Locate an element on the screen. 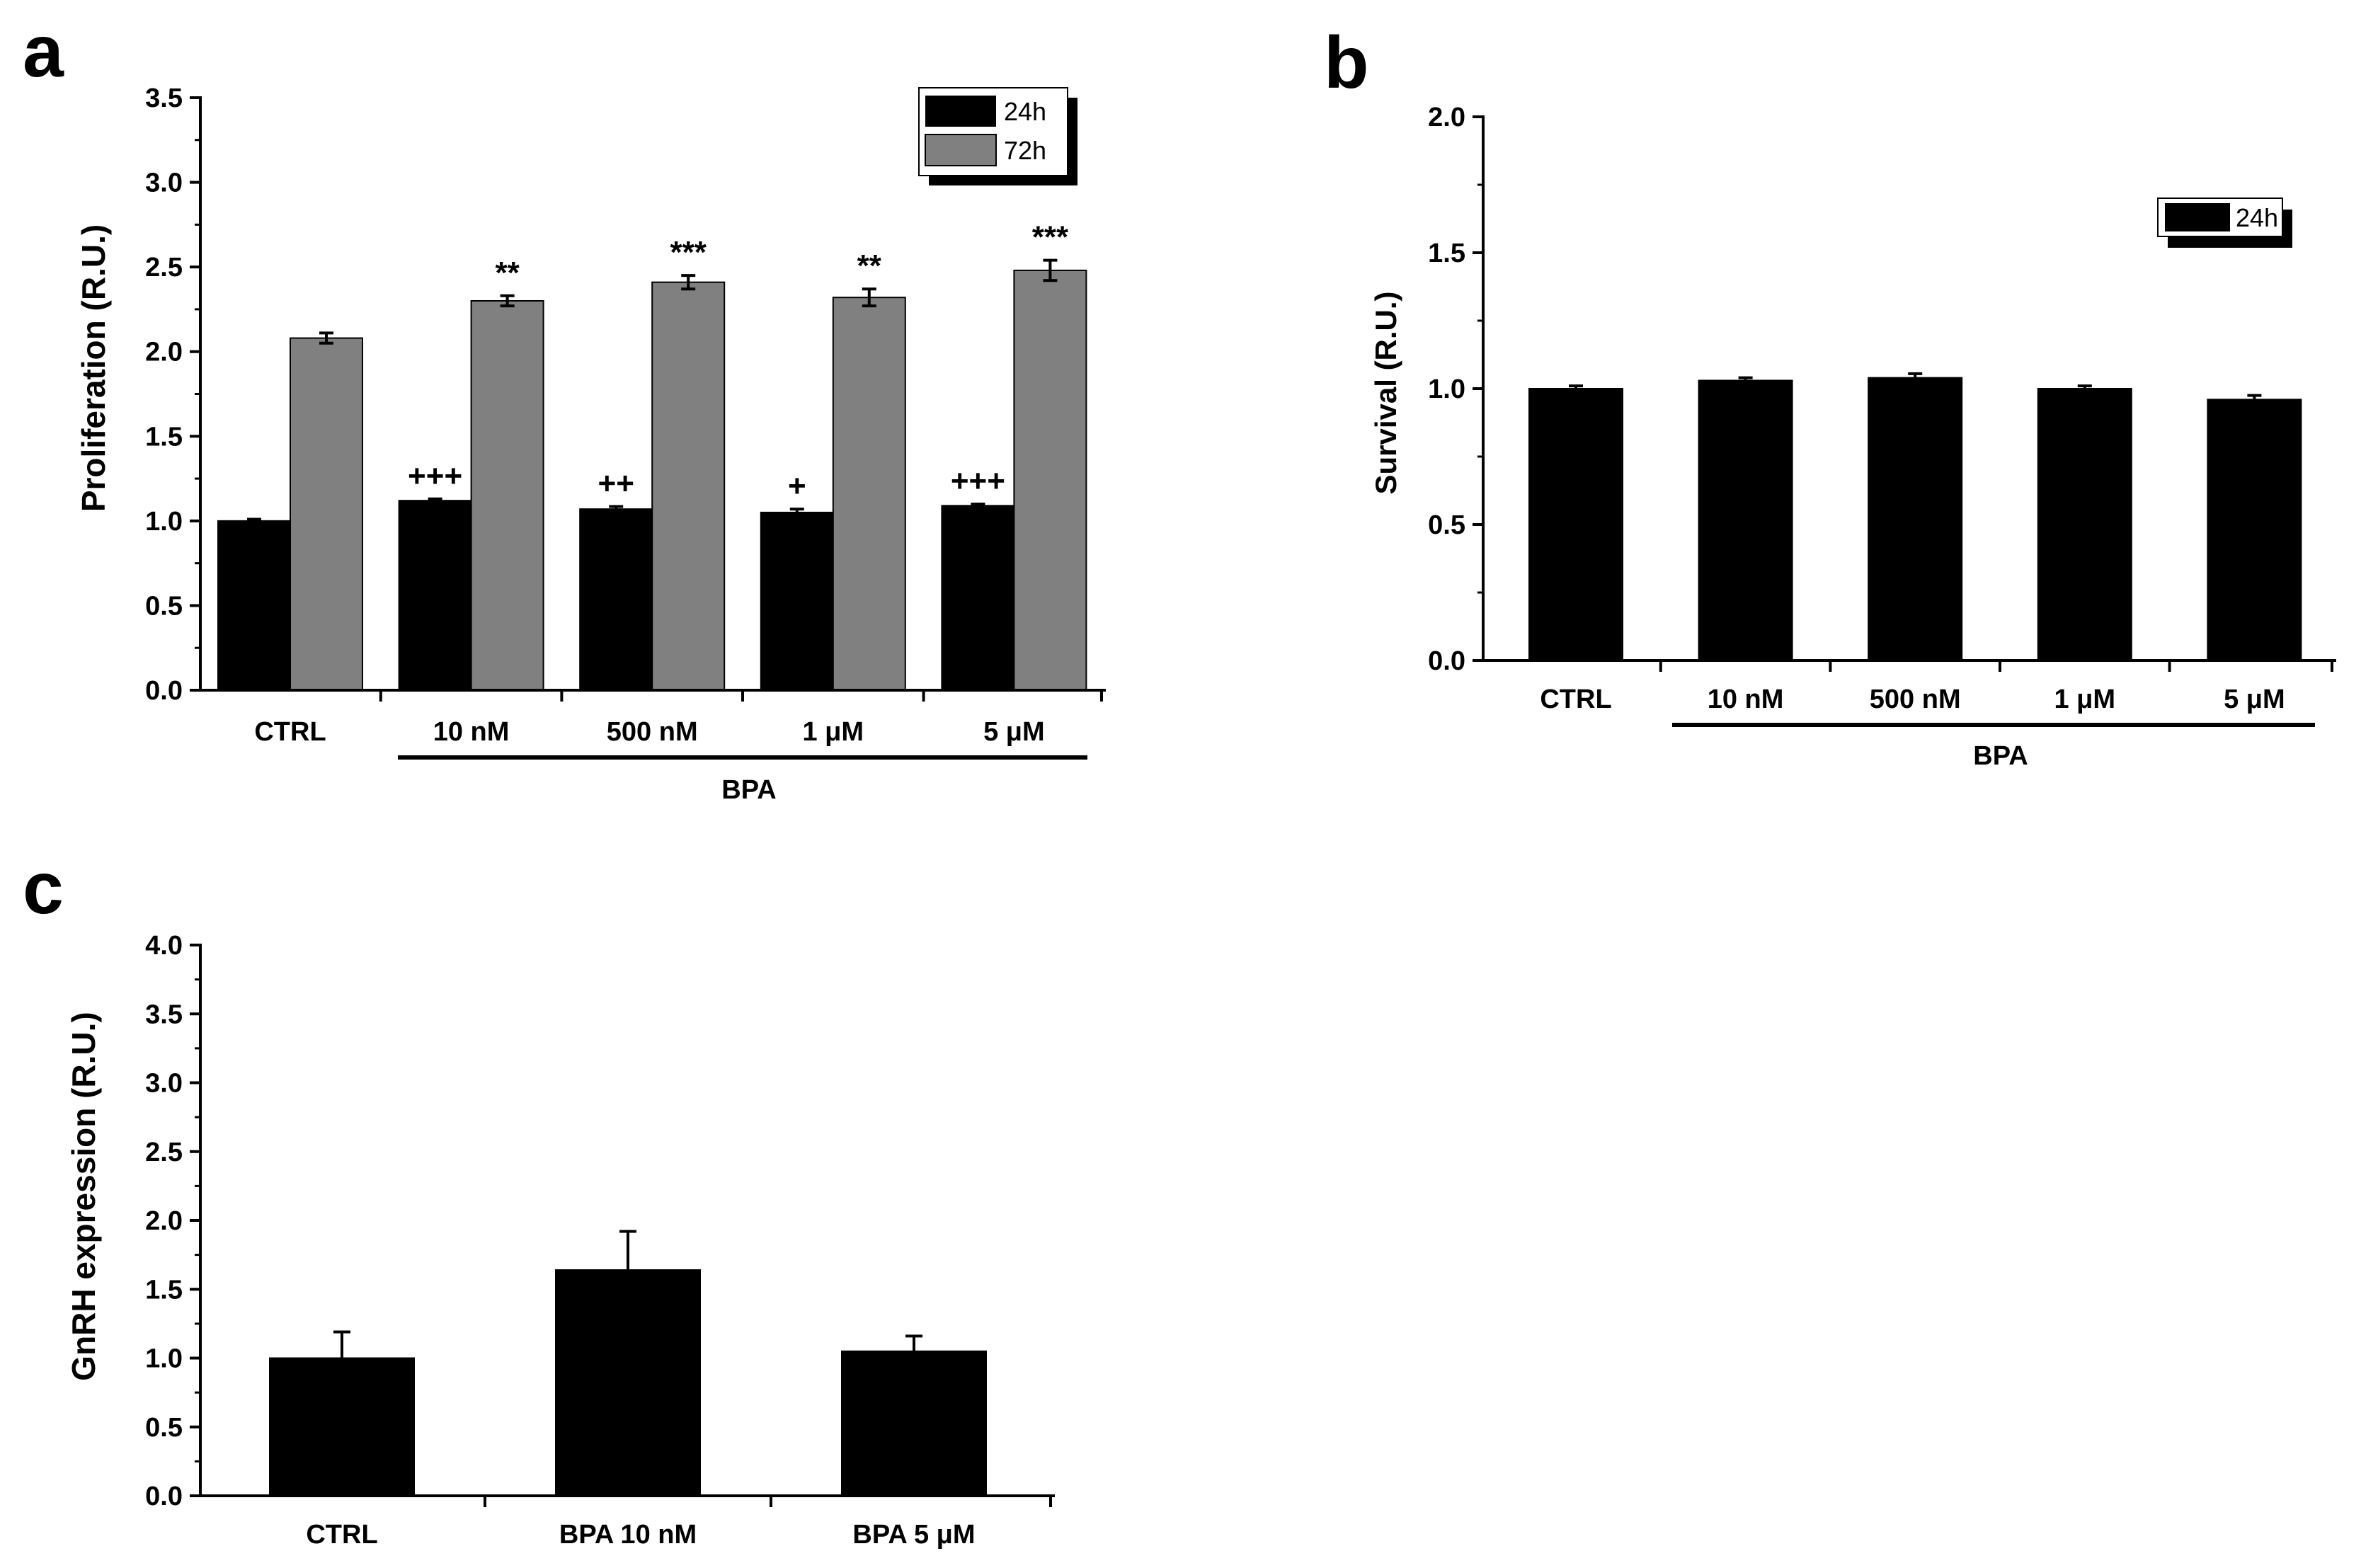 The height and width of the screenshot is (1568, 2361). y-tick-label-b: 1.5 is located at coordinates (1446, 253).